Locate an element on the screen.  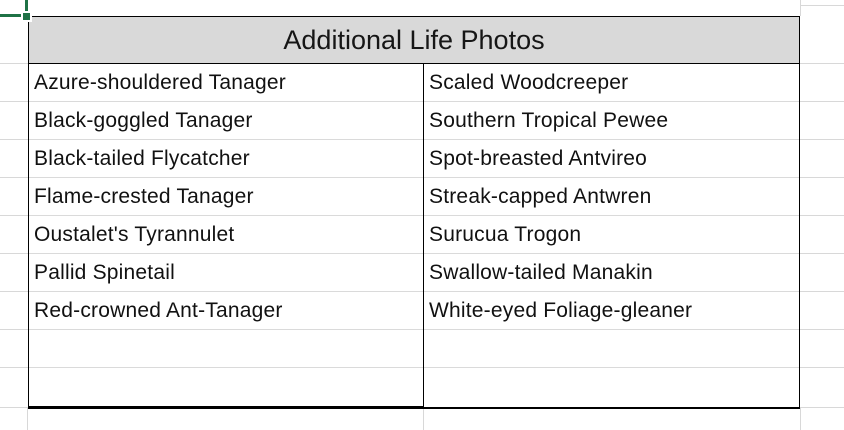
cell-right-8-empty is located at coordinates (611, 349).